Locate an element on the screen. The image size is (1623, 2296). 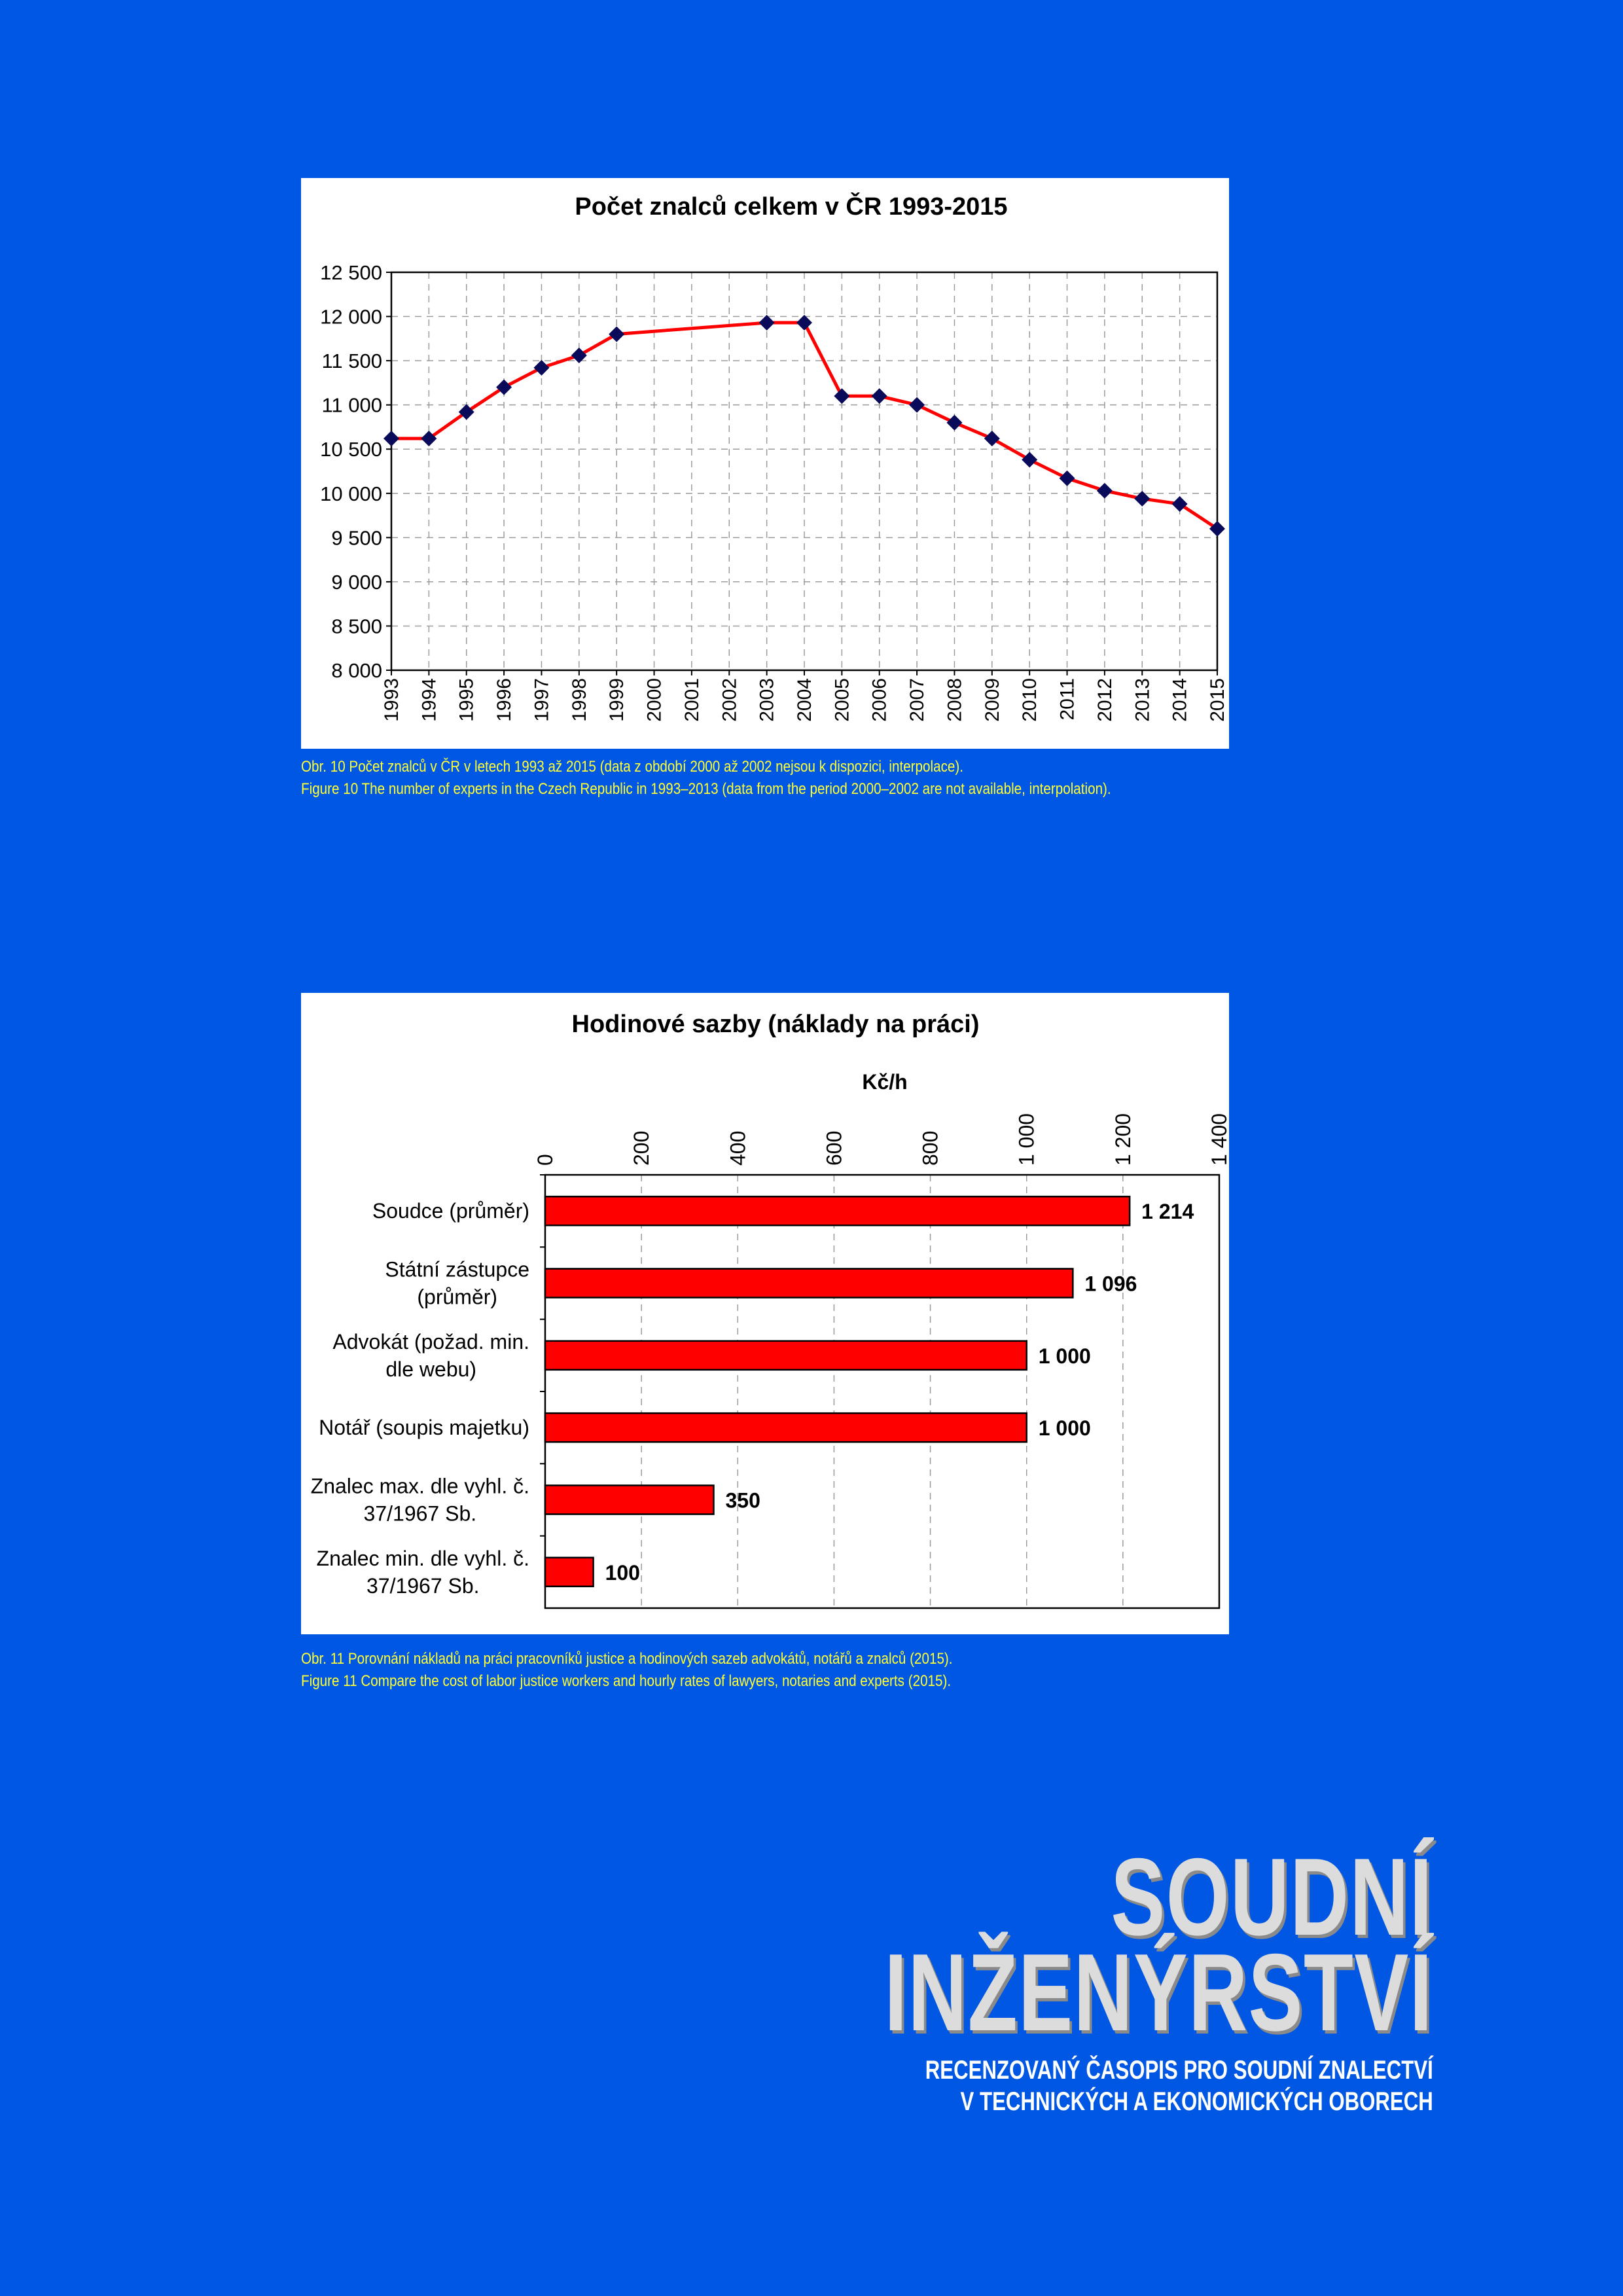
brand-line-2: INŽENÝRSTVÍ is located at coordinates (1158, 1992).